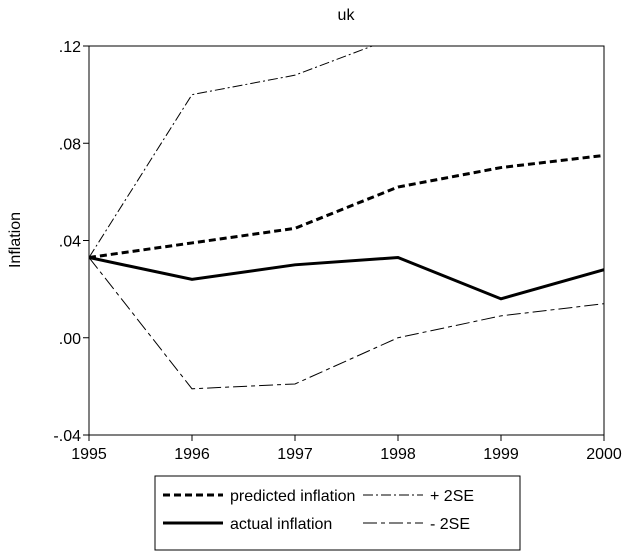 The height and width of the screenshot is (560, 629). I want to click on legend-label: - 2SE, so click(450, 524).